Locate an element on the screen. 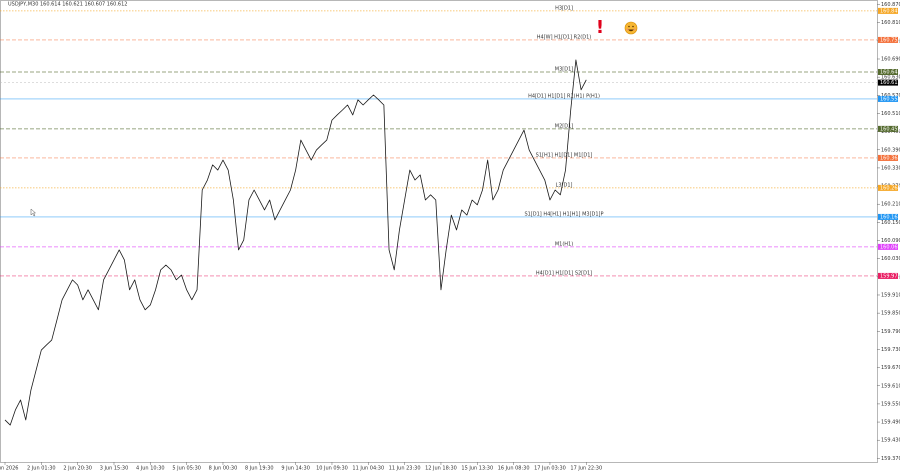 The image size is (900, 474). x-tick-label: 10 Jun 09:30 is located at coordinates (332, 469).